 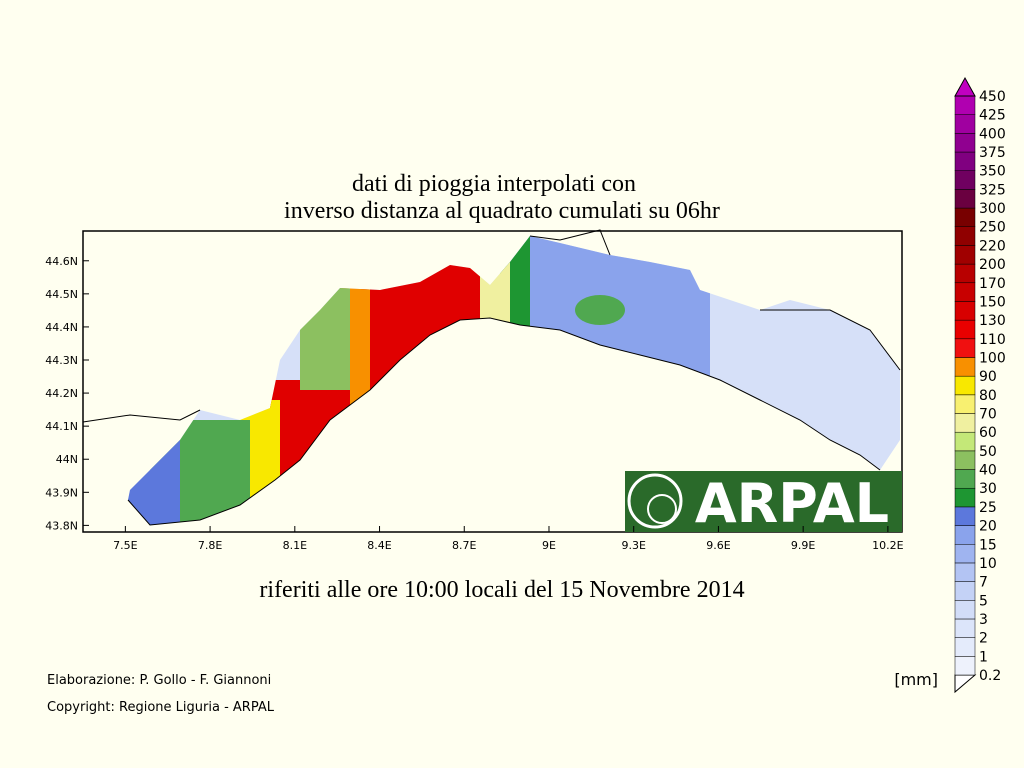 I want to click on colorbar-label: 300, so click(x=992, y=209).